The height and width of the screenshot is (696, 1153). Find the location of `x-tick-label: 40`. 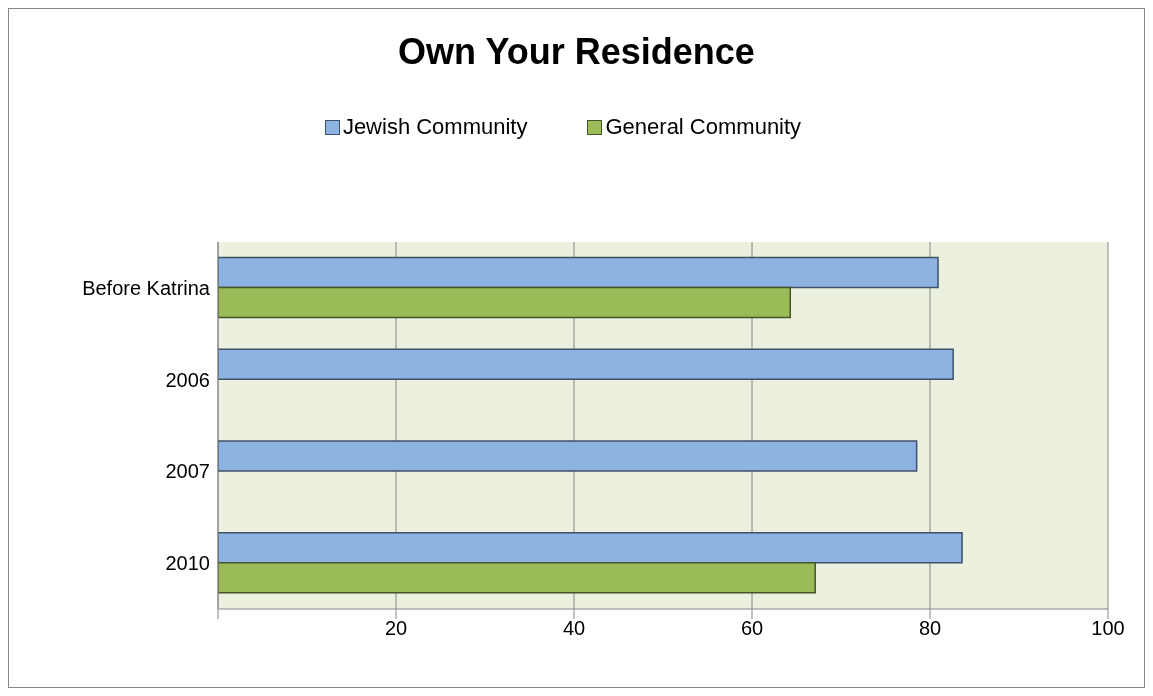

x-tick-label: 40 is located at coordinates (574, 628).